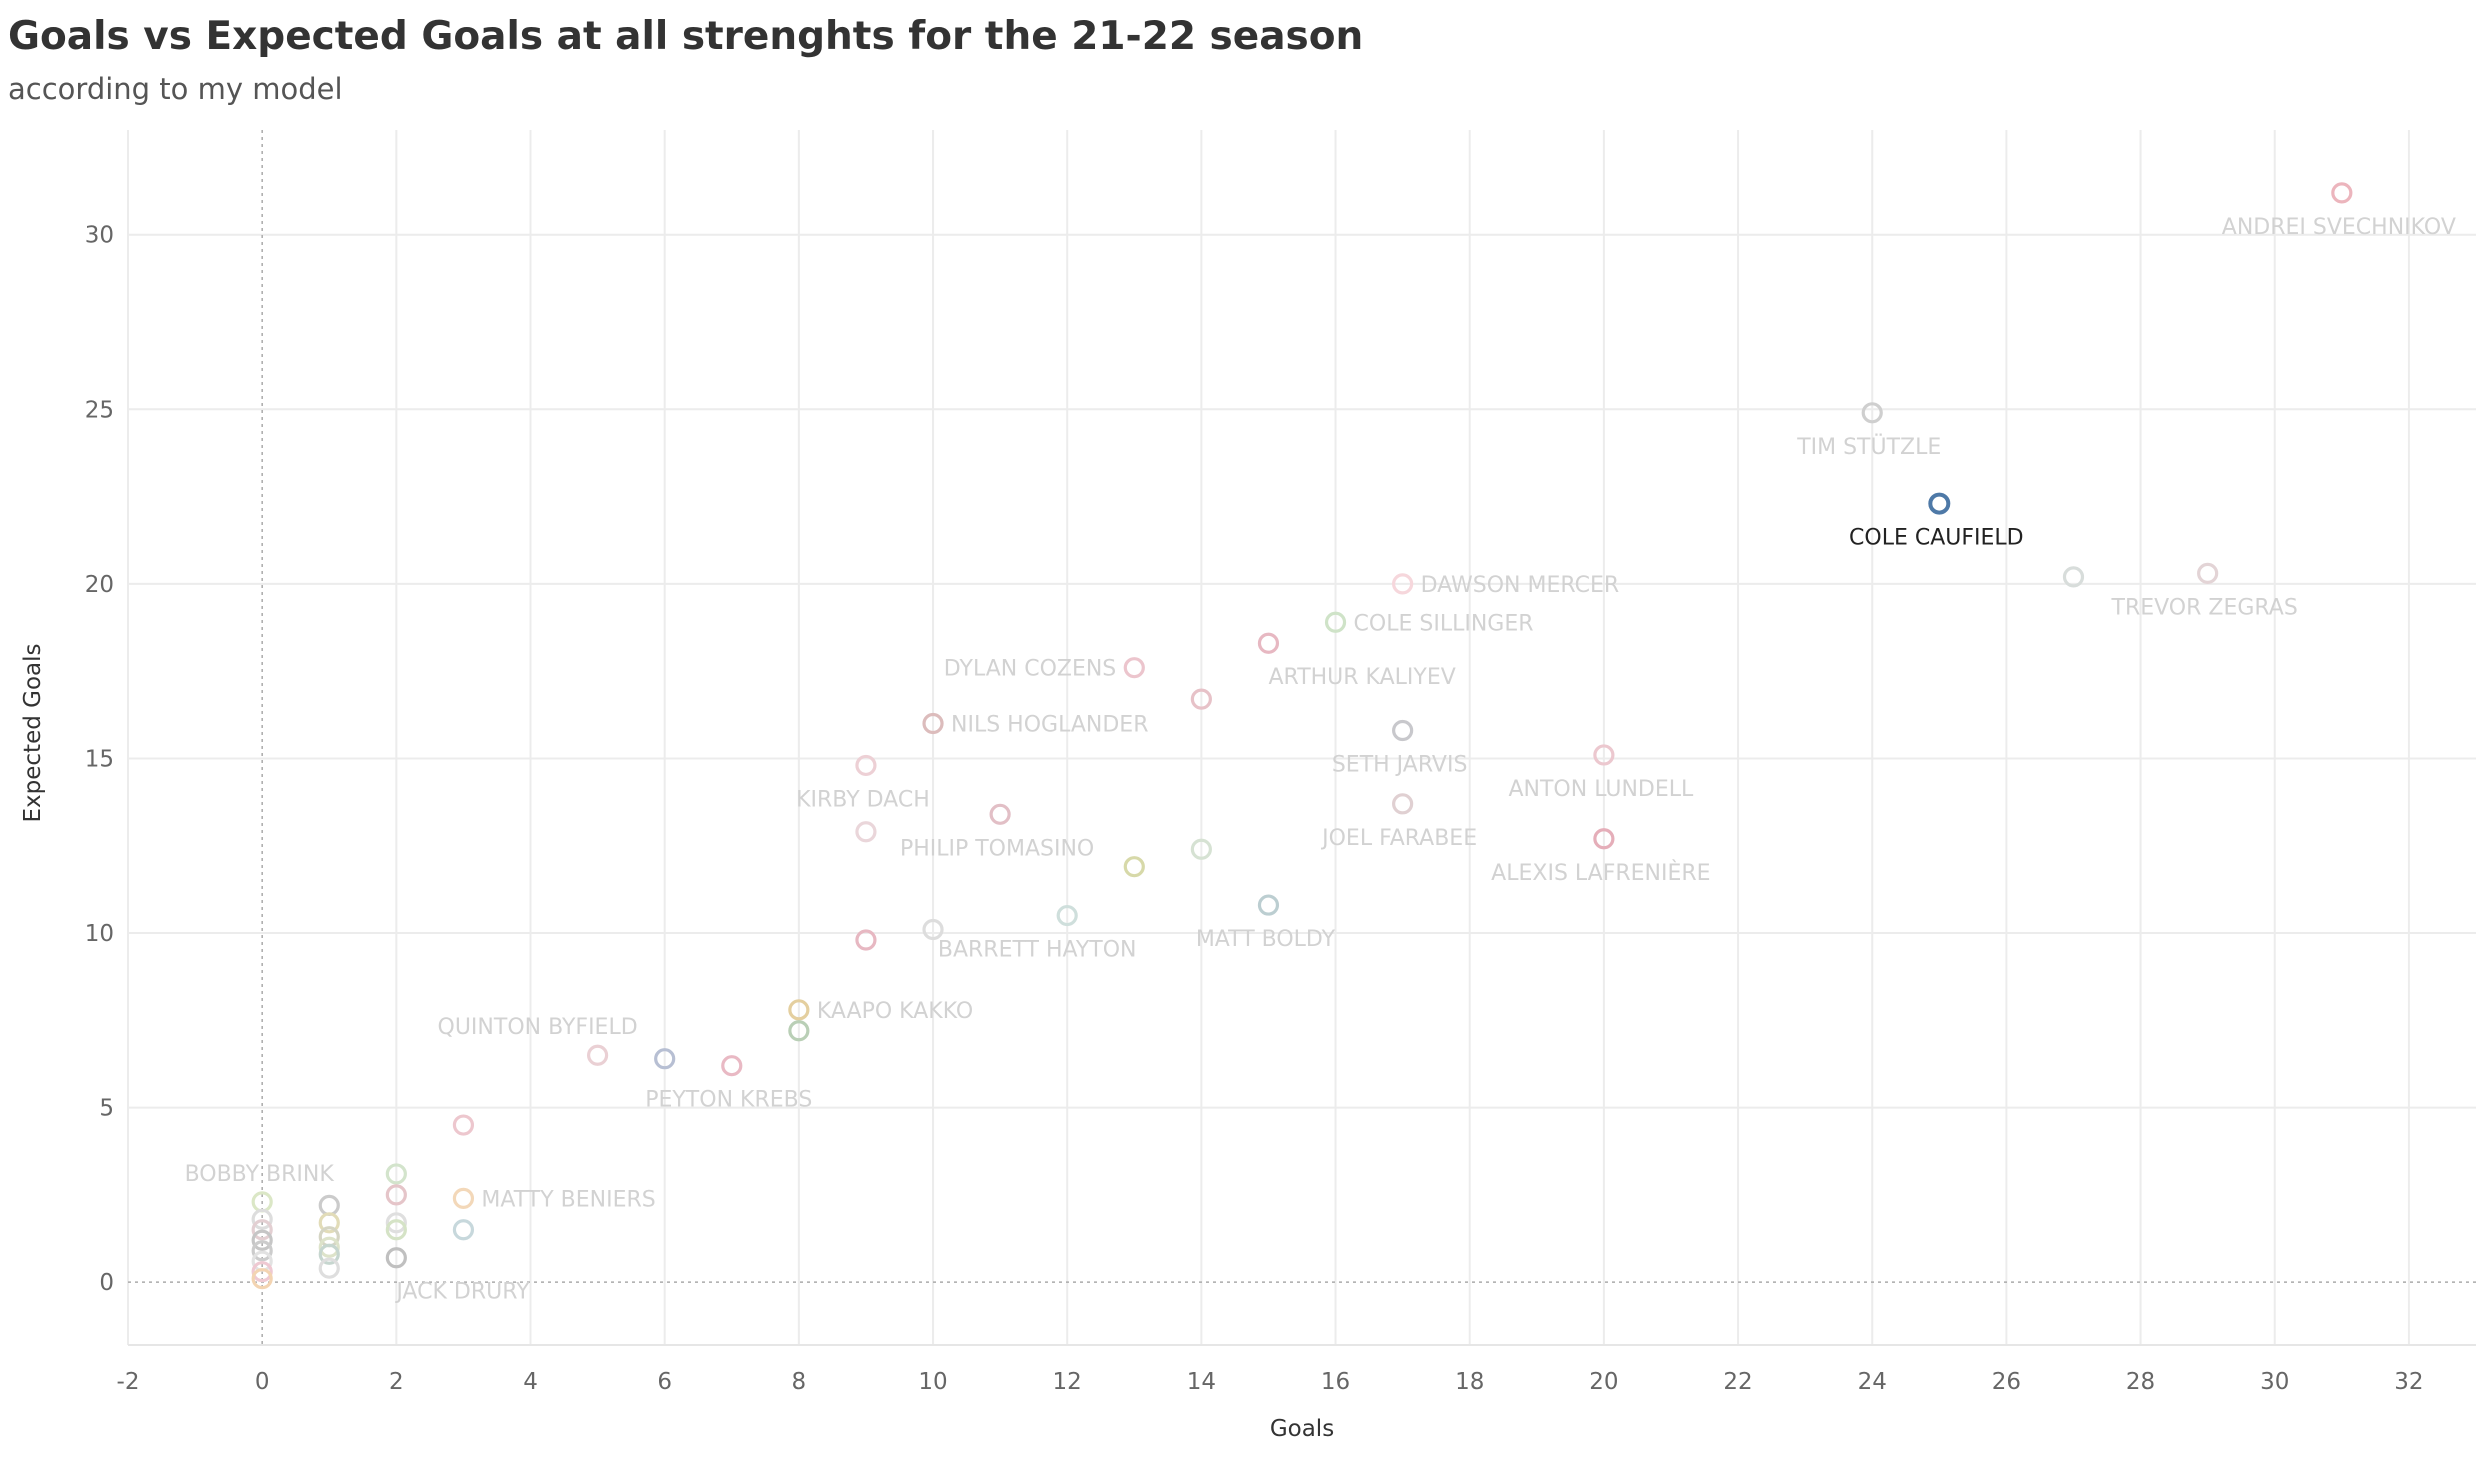 The height and width of the screenshot is (1458, 2476). I want to click on y-tick-label: 0, so click(106, 1283).